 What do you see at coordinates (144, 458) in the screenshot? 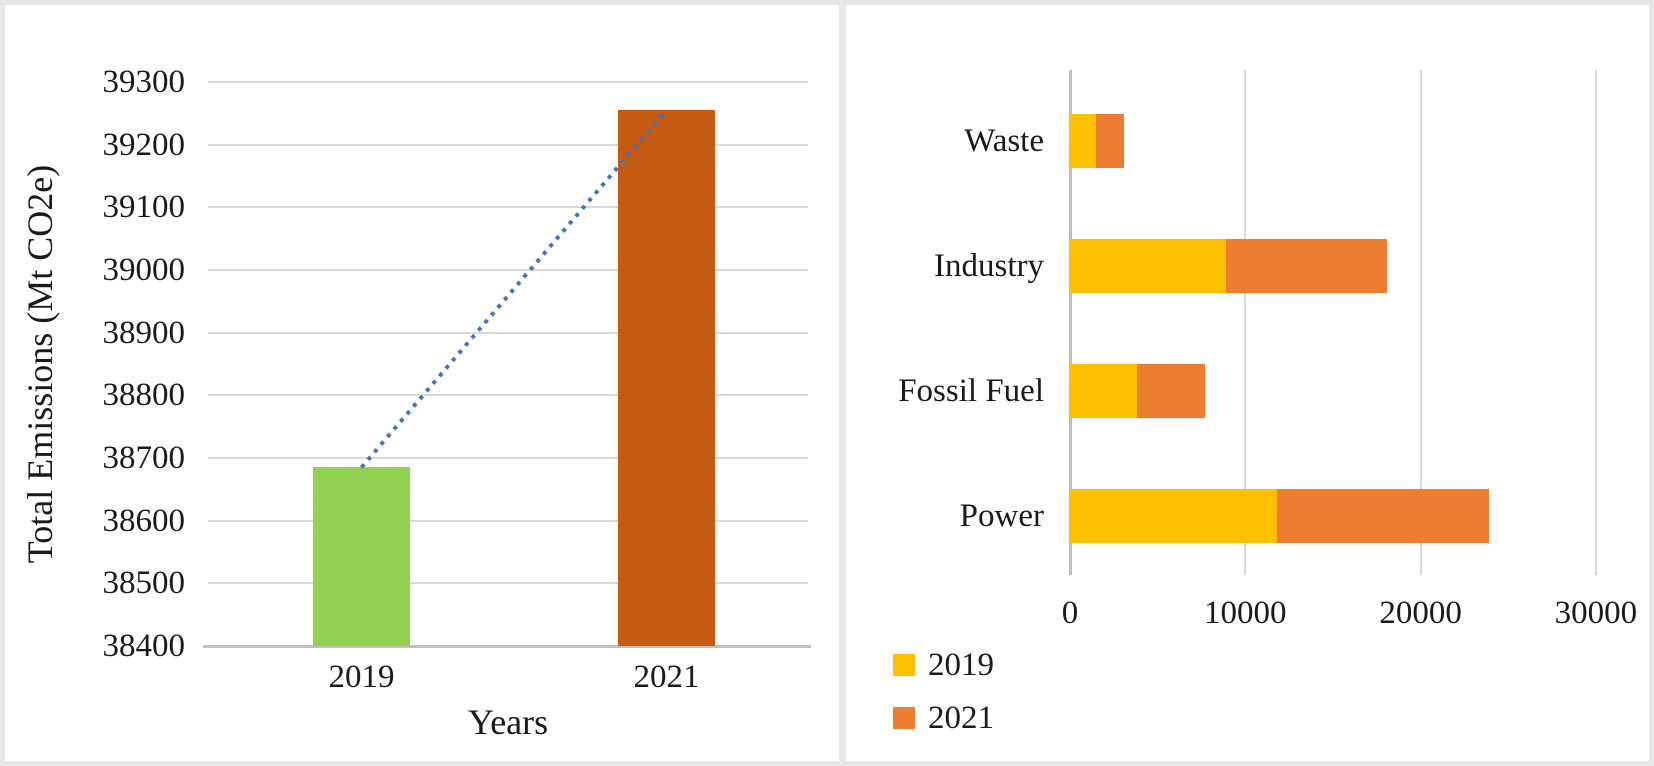
I see `ytick-label-38700: 38700` at bounding box center [144, 458].